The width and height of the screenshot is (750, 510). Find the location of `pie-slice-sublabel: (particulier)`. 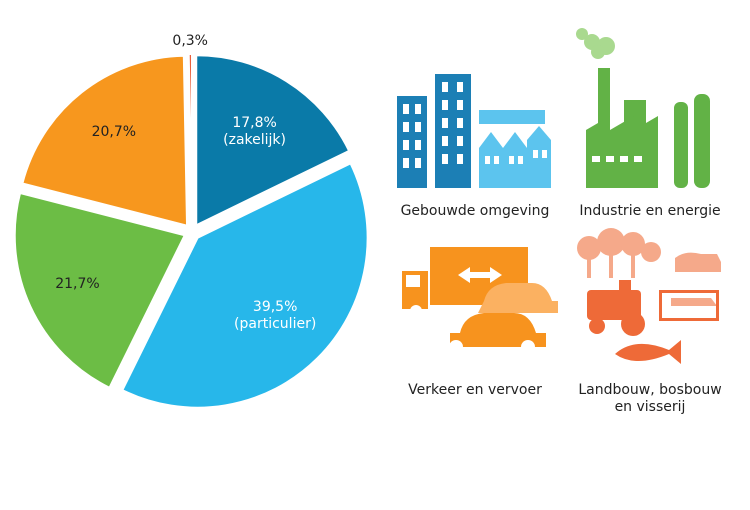

pie-slice-sublabel: (particulier) is located at coordinates (275, 323).